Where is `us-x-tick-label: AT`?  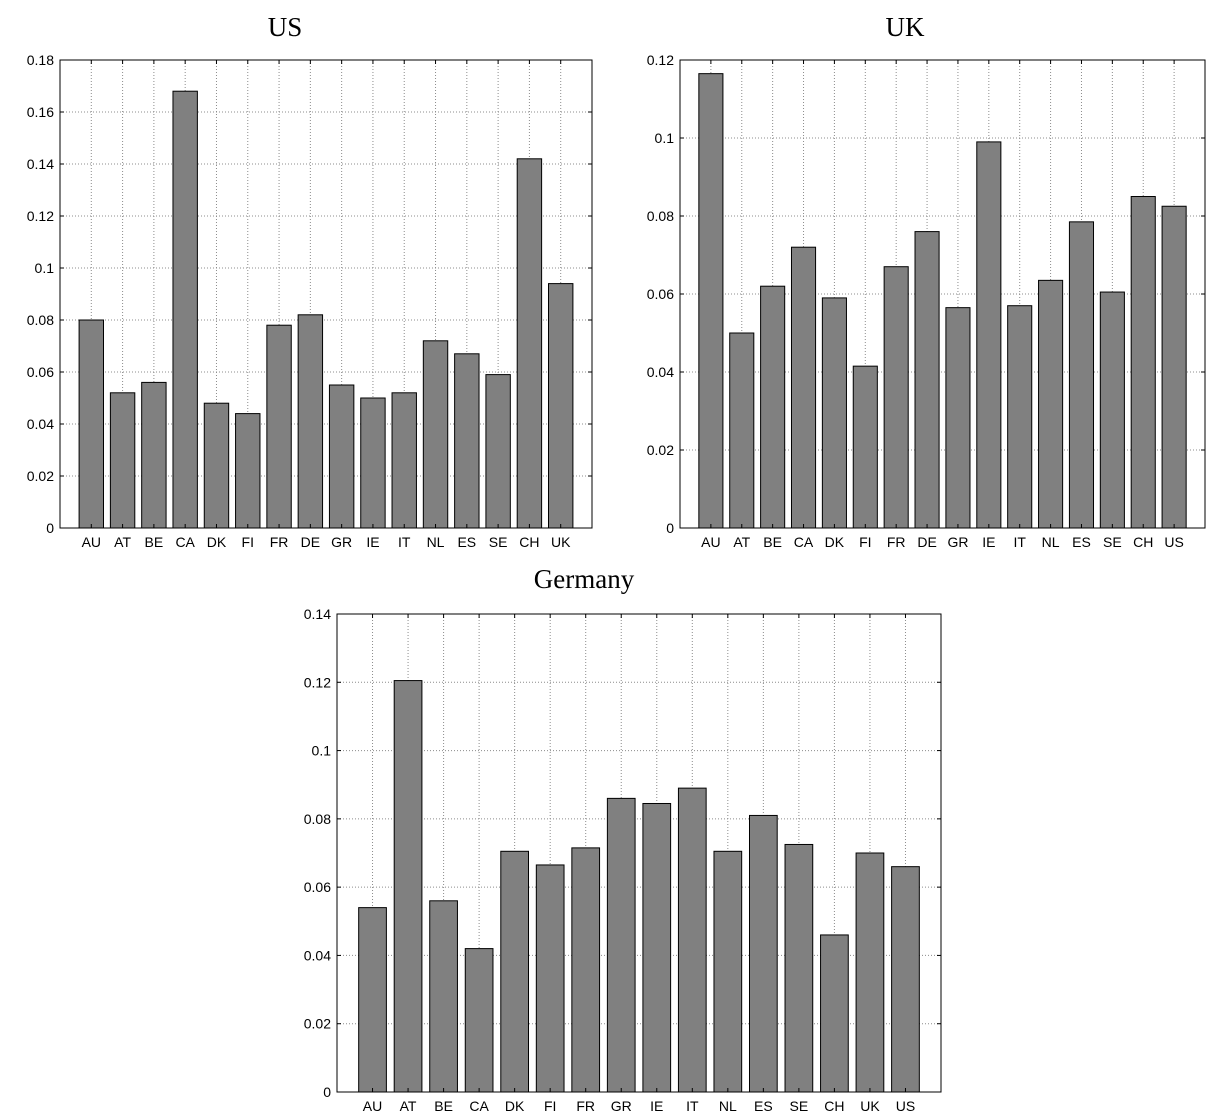 us-x-tick-label: AT is located at coordinates (122, 542).